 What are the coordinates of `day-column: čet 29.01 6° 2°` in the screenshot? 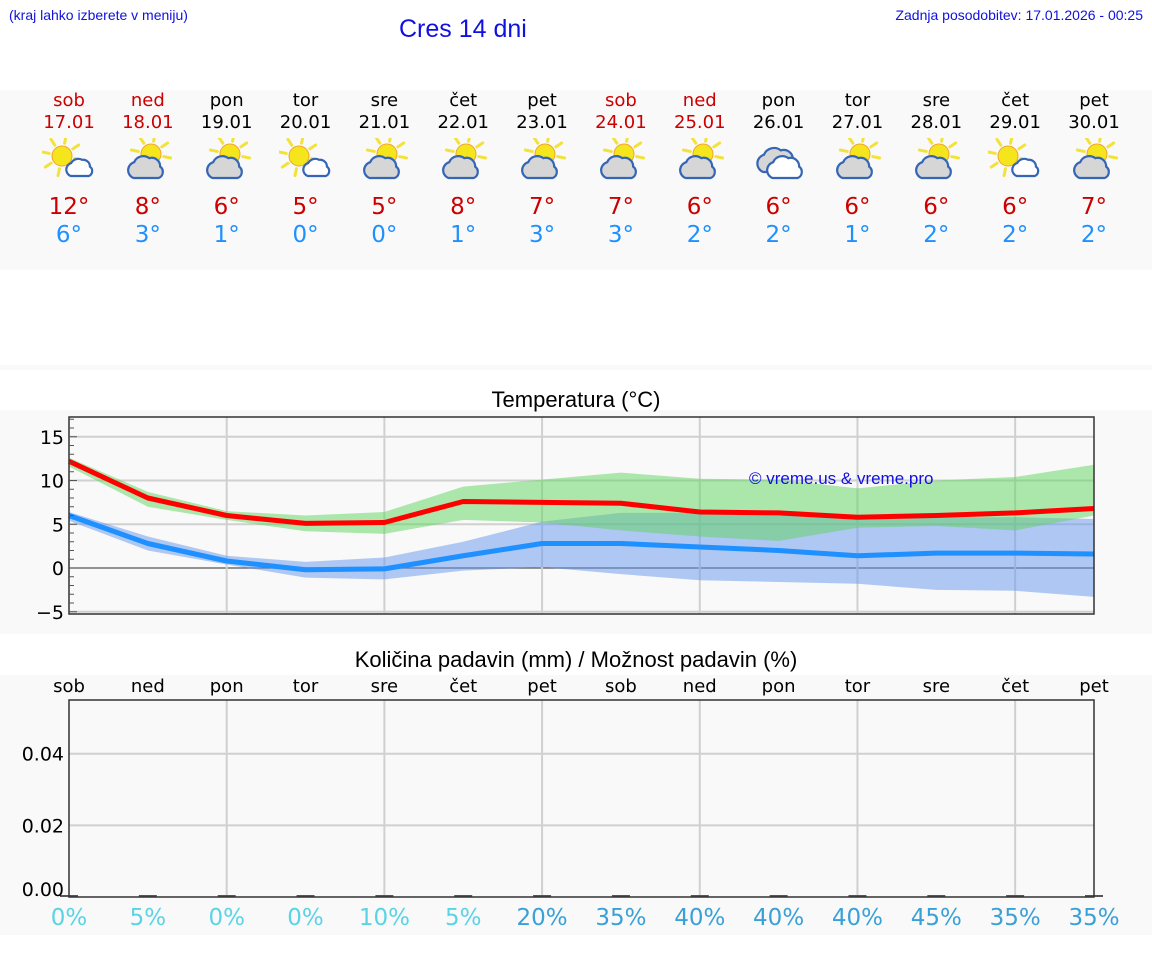 It's located at (1015, 169).